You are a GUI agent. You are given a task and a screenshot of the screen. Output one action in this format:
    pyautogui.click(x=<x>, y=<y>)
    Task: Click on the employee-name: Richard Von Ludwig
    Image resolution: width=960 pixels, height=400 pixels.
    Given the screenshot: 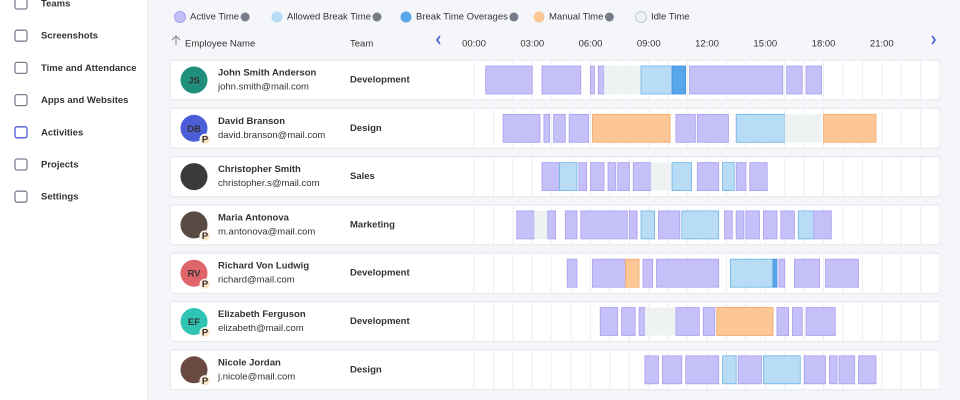 What is the action you would take?
    pyautogui.click(x=263, y=266)
    